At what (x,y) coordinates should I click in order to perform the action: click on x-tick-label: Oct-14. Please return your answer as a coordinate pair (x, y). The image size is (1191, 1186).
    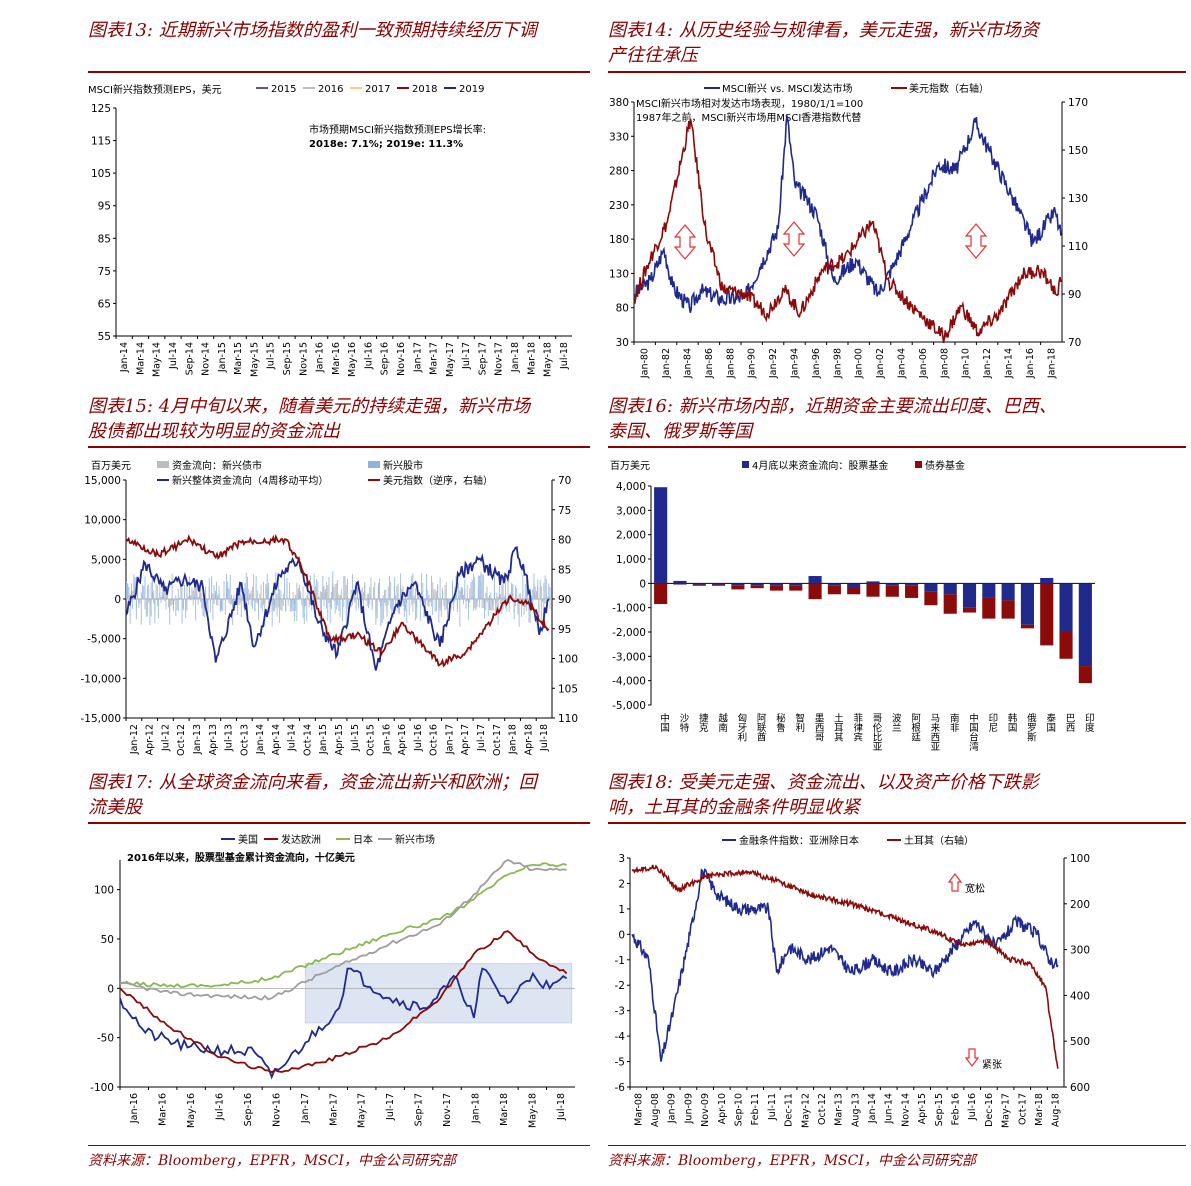
    Looking at the image, I should click on (307, 740).